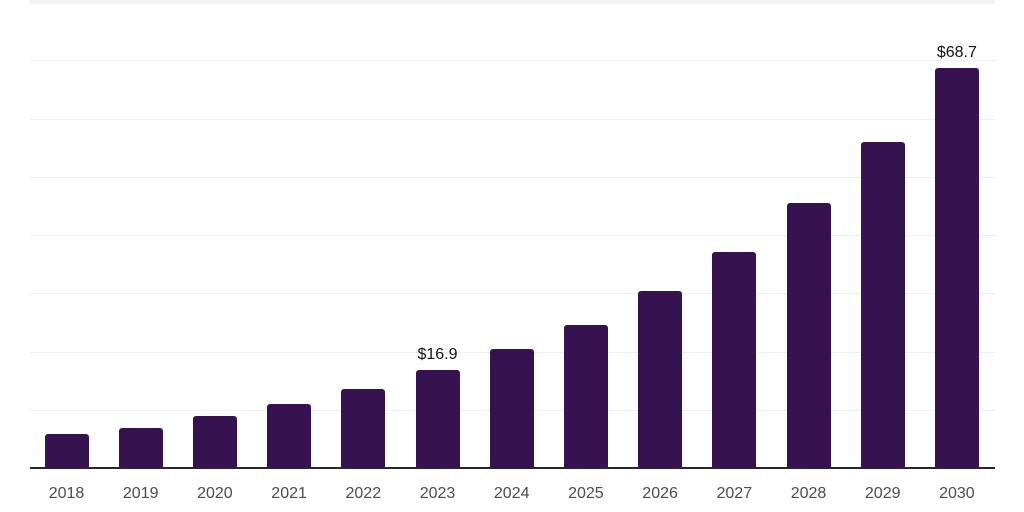 The image size is (1024, 512). What do you see at coordinates (734, 493) in the screenshot?
I see `x-tick-label-2027: 2027` at bounding box center [734, 493].